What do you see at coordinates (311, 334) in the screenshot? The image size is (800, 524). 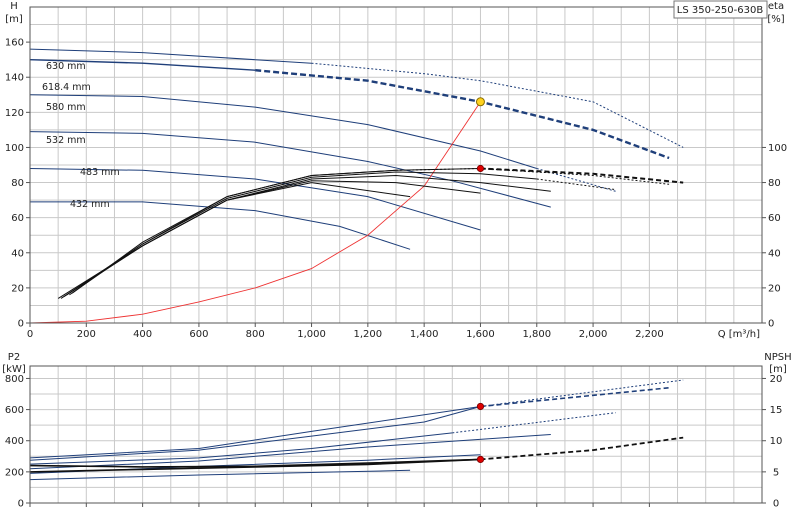 I see `x-tick-label: 1,000` at bounding box center [311, 334].